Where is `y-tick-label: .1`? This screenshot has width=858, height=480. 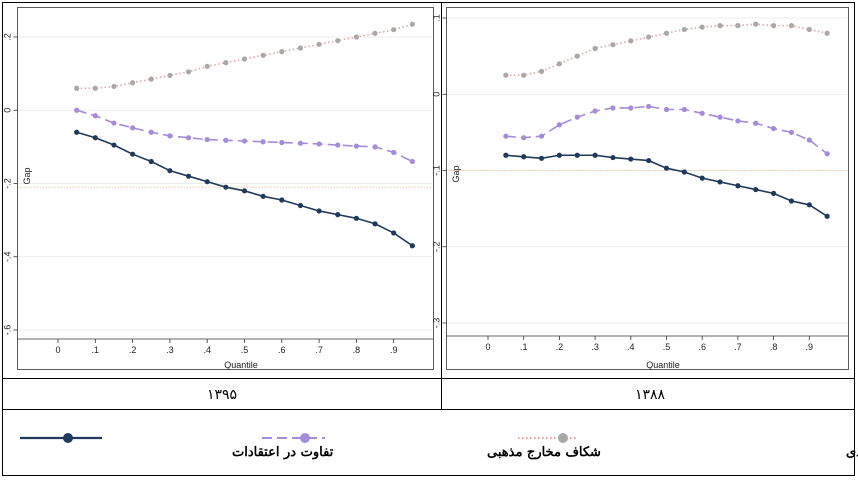 y-tick-label: .1 is located at coordinates (437, 18).